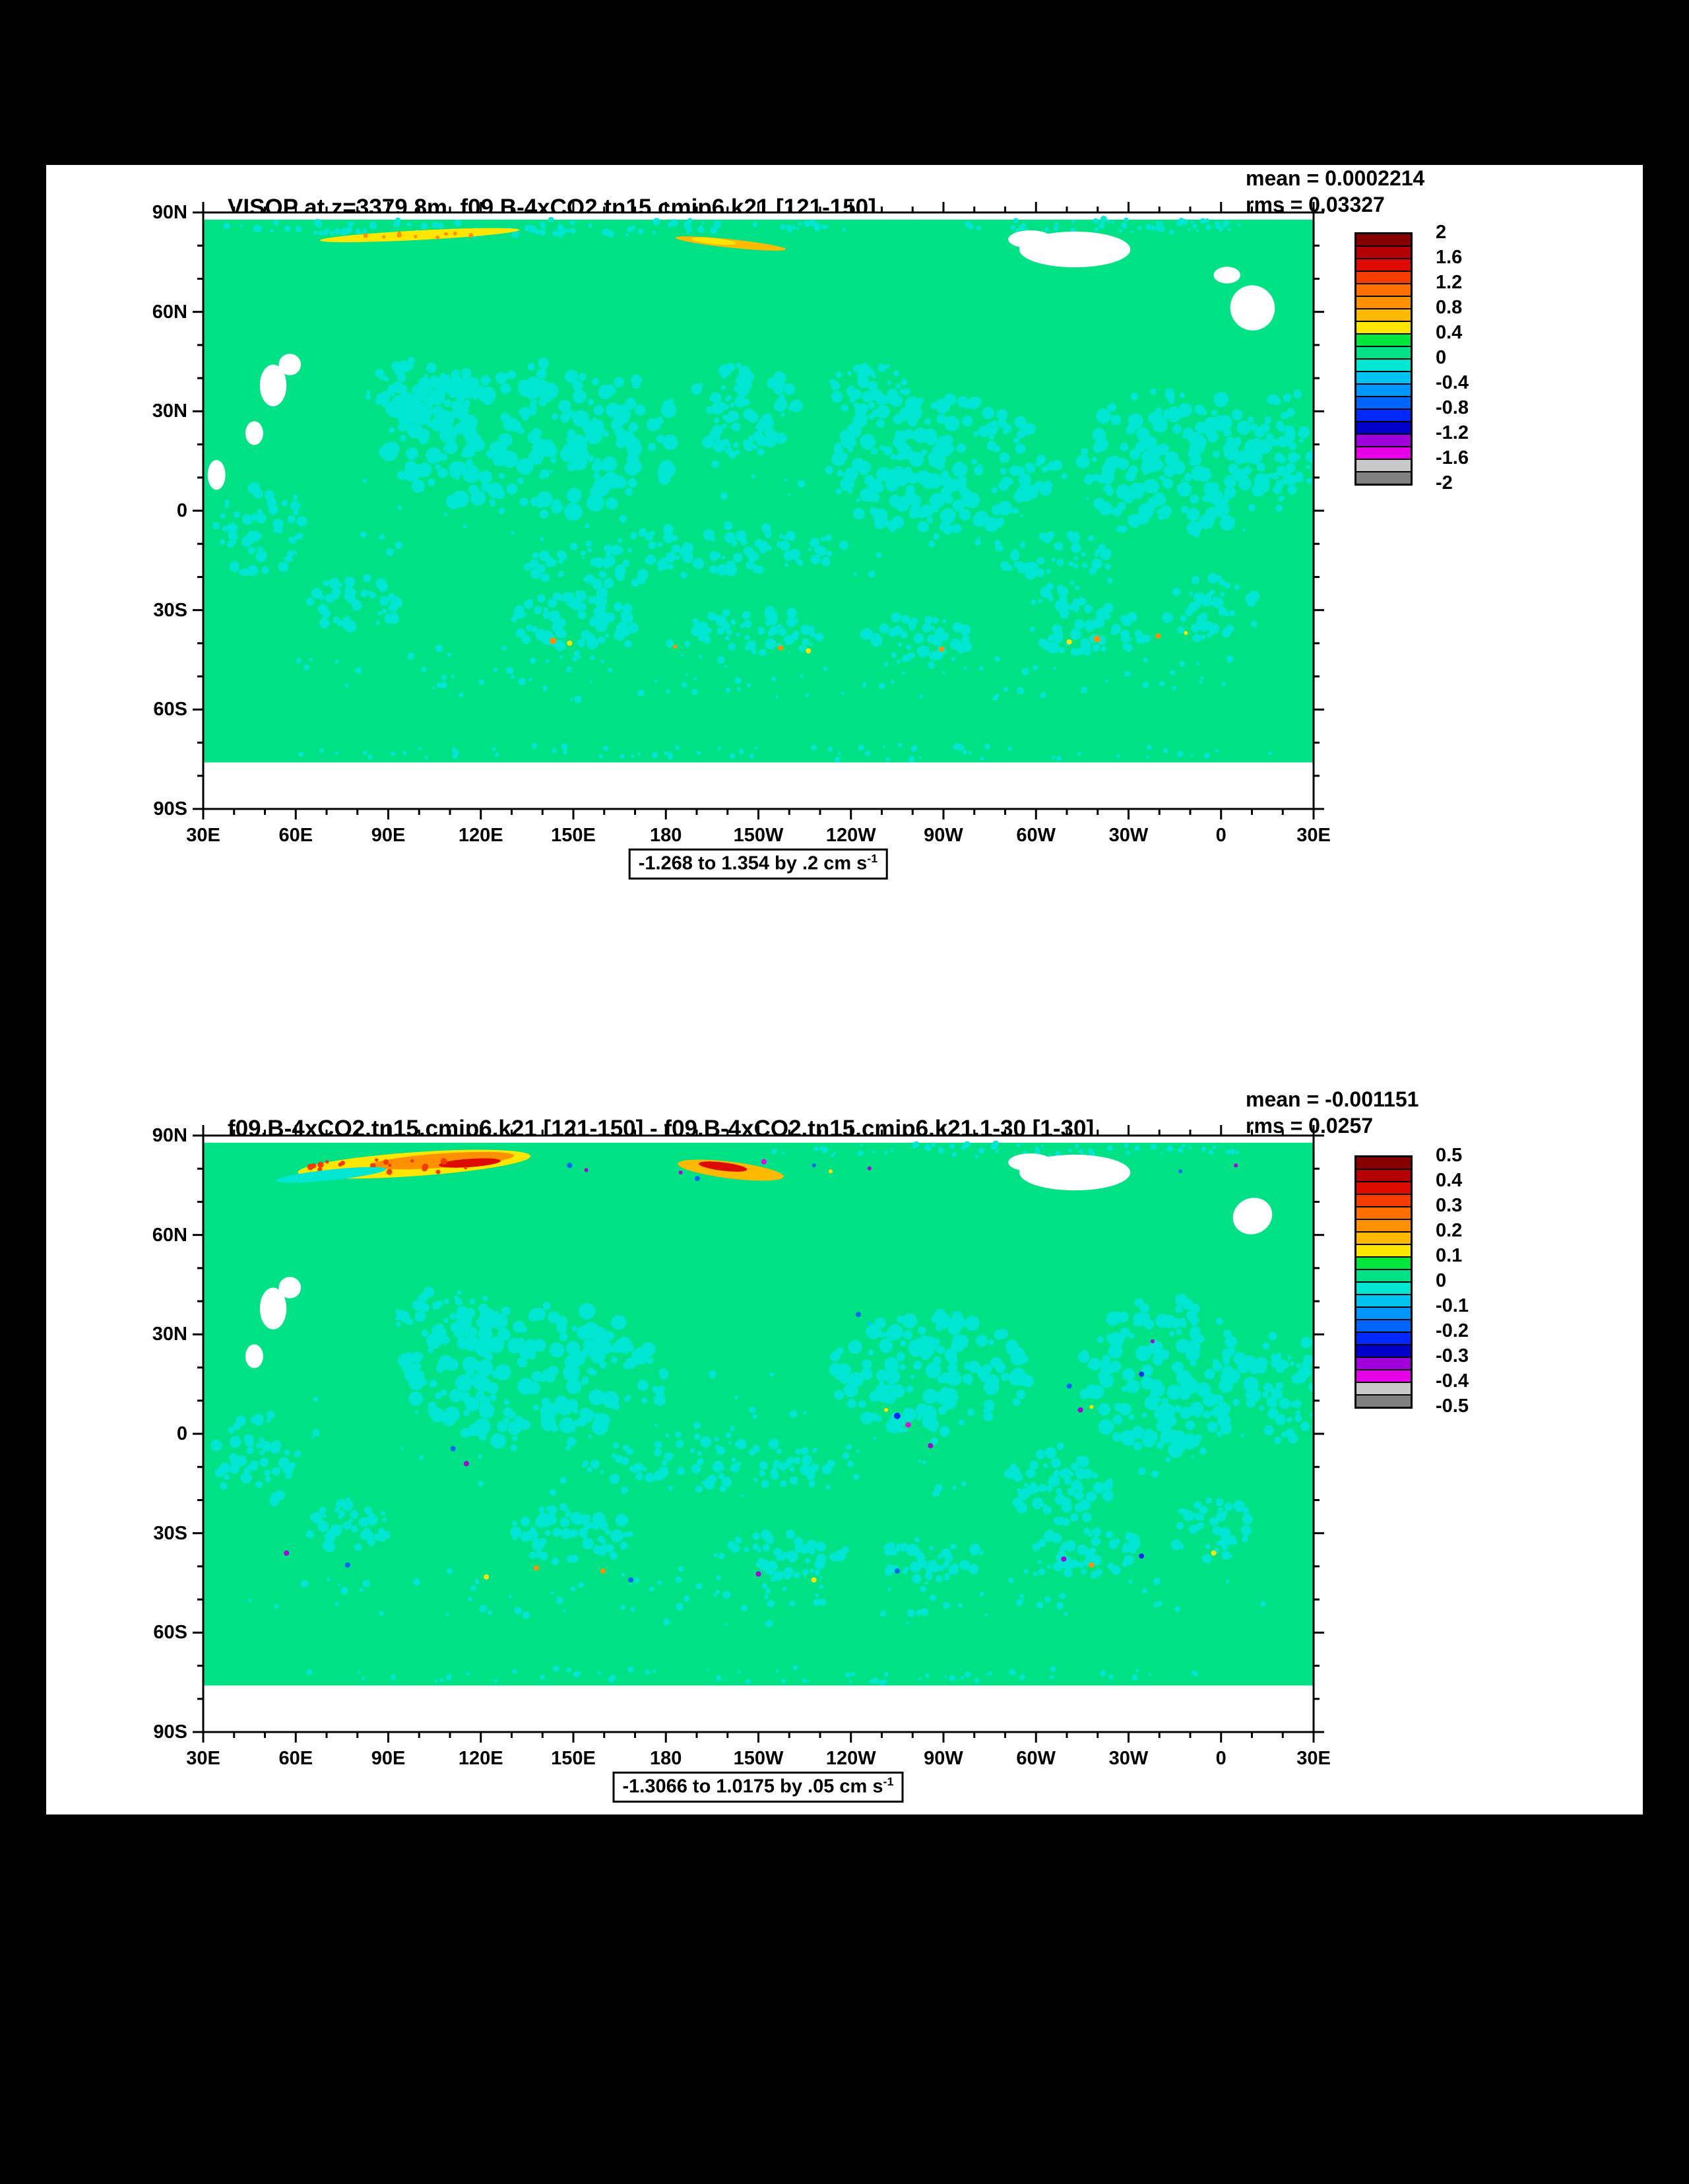 The image size is (1689, 2184). What do you see at coordinates (1452, 407) in the screenshot?
I see `colorbar-label: -0.8` at bounding box center [1452, 407].